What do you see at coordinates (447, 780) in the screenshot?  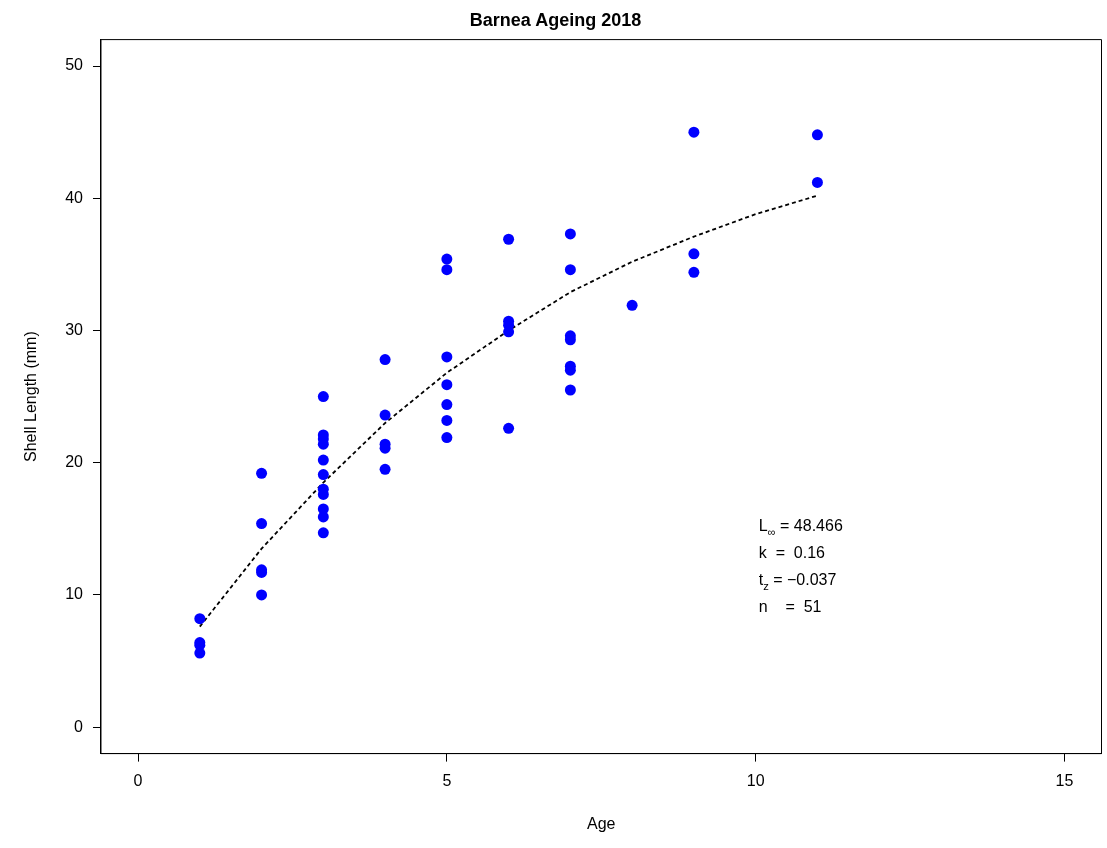 I see `x-tick-label: 5` at bounding box center [447, 780].